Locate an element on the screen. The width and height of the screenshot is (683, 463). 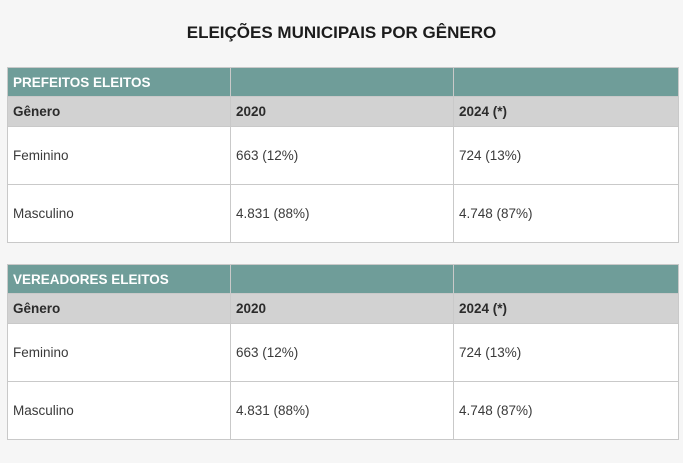
table-caption: VEREADORES ELEITOS is located at coordinates (119, 279).